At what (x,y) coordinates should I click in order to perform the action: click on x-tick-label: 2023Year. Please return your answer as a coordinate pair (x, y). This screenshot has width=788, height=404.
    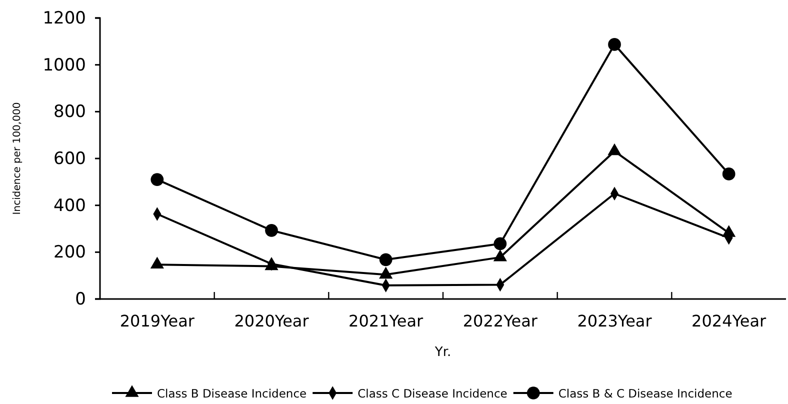
    Looking at the image, I should click on (614, 320).